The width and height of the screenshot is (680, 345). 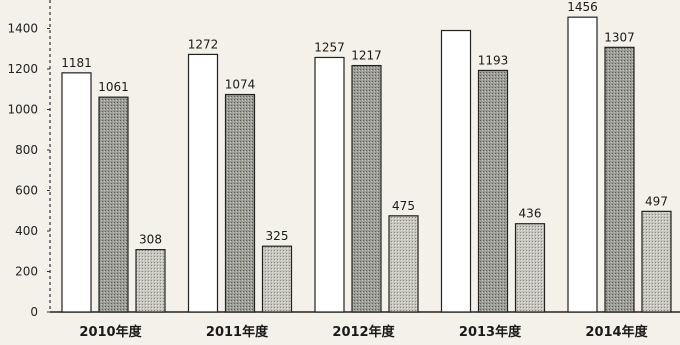 I want to click on y-tick-label: 400, so click(x=26, y=231).